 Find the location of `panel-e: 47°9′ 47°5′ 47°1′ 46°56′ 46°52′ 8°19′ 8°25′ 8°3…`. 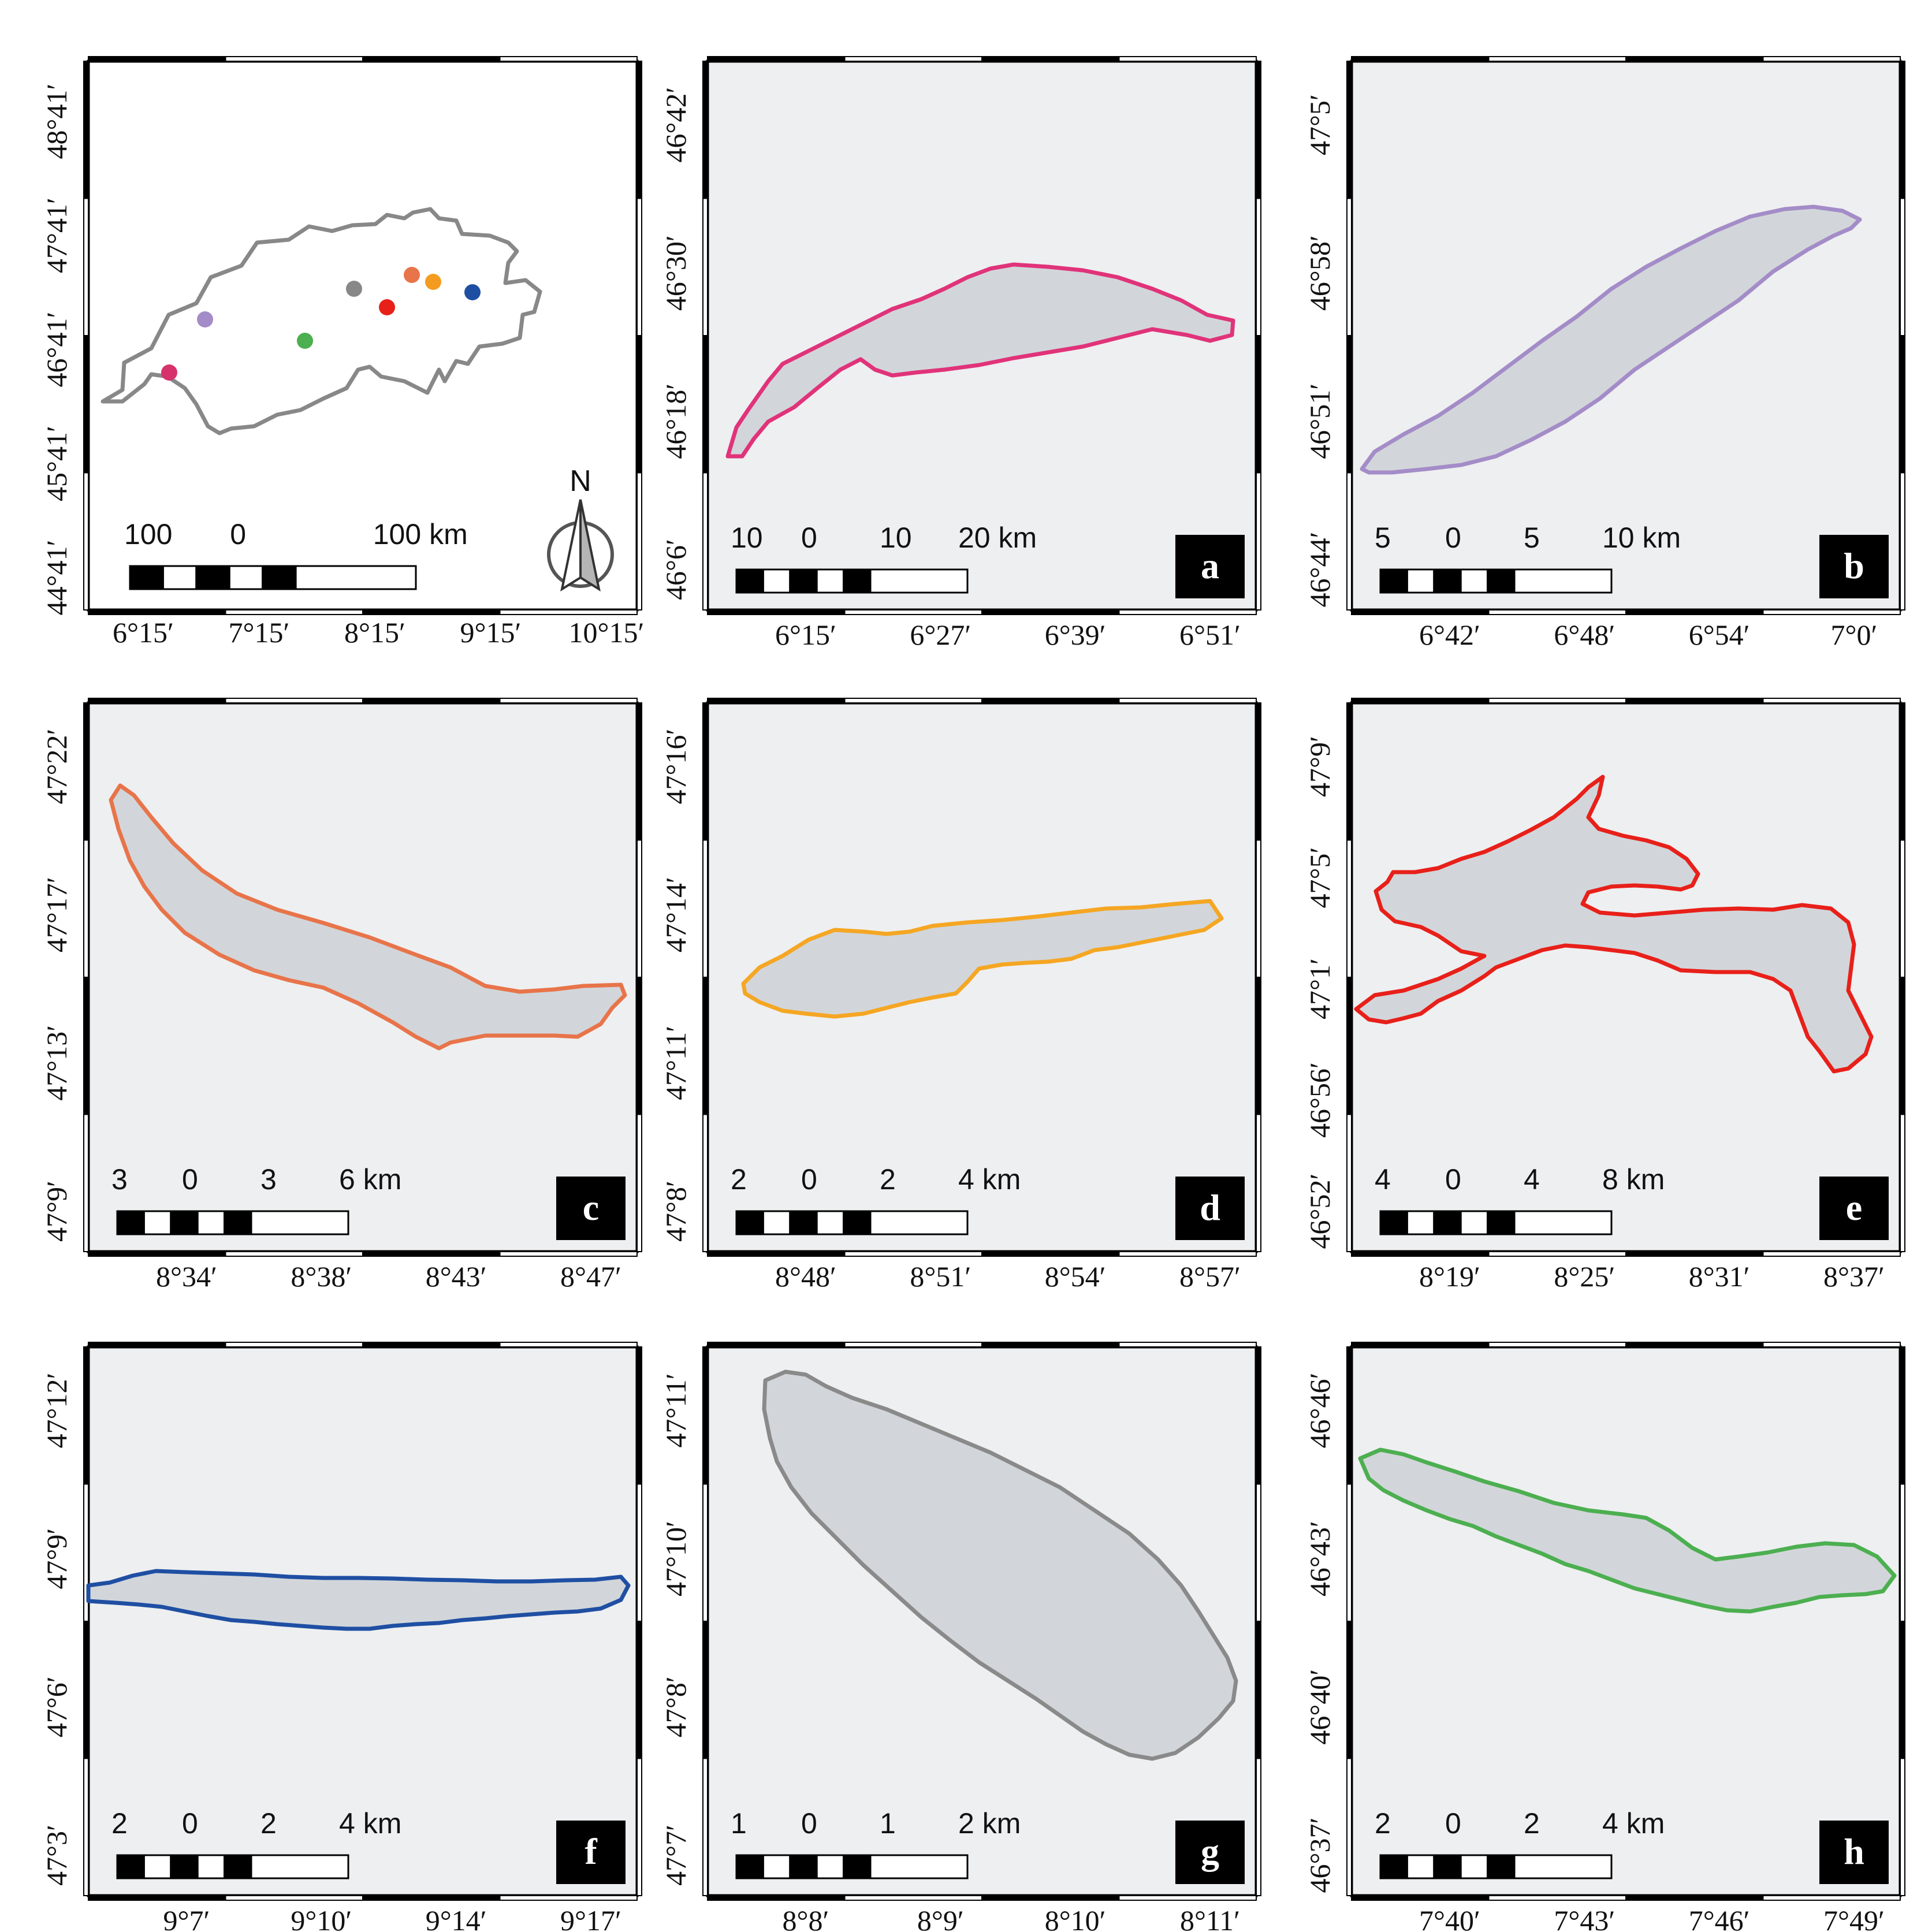

panel-e: 47°9′ 47°5′ 47°1′ 46°56′ 46°52′ 8°19′ 8°25′ 8°3… is located at coordinates (1610, 968).